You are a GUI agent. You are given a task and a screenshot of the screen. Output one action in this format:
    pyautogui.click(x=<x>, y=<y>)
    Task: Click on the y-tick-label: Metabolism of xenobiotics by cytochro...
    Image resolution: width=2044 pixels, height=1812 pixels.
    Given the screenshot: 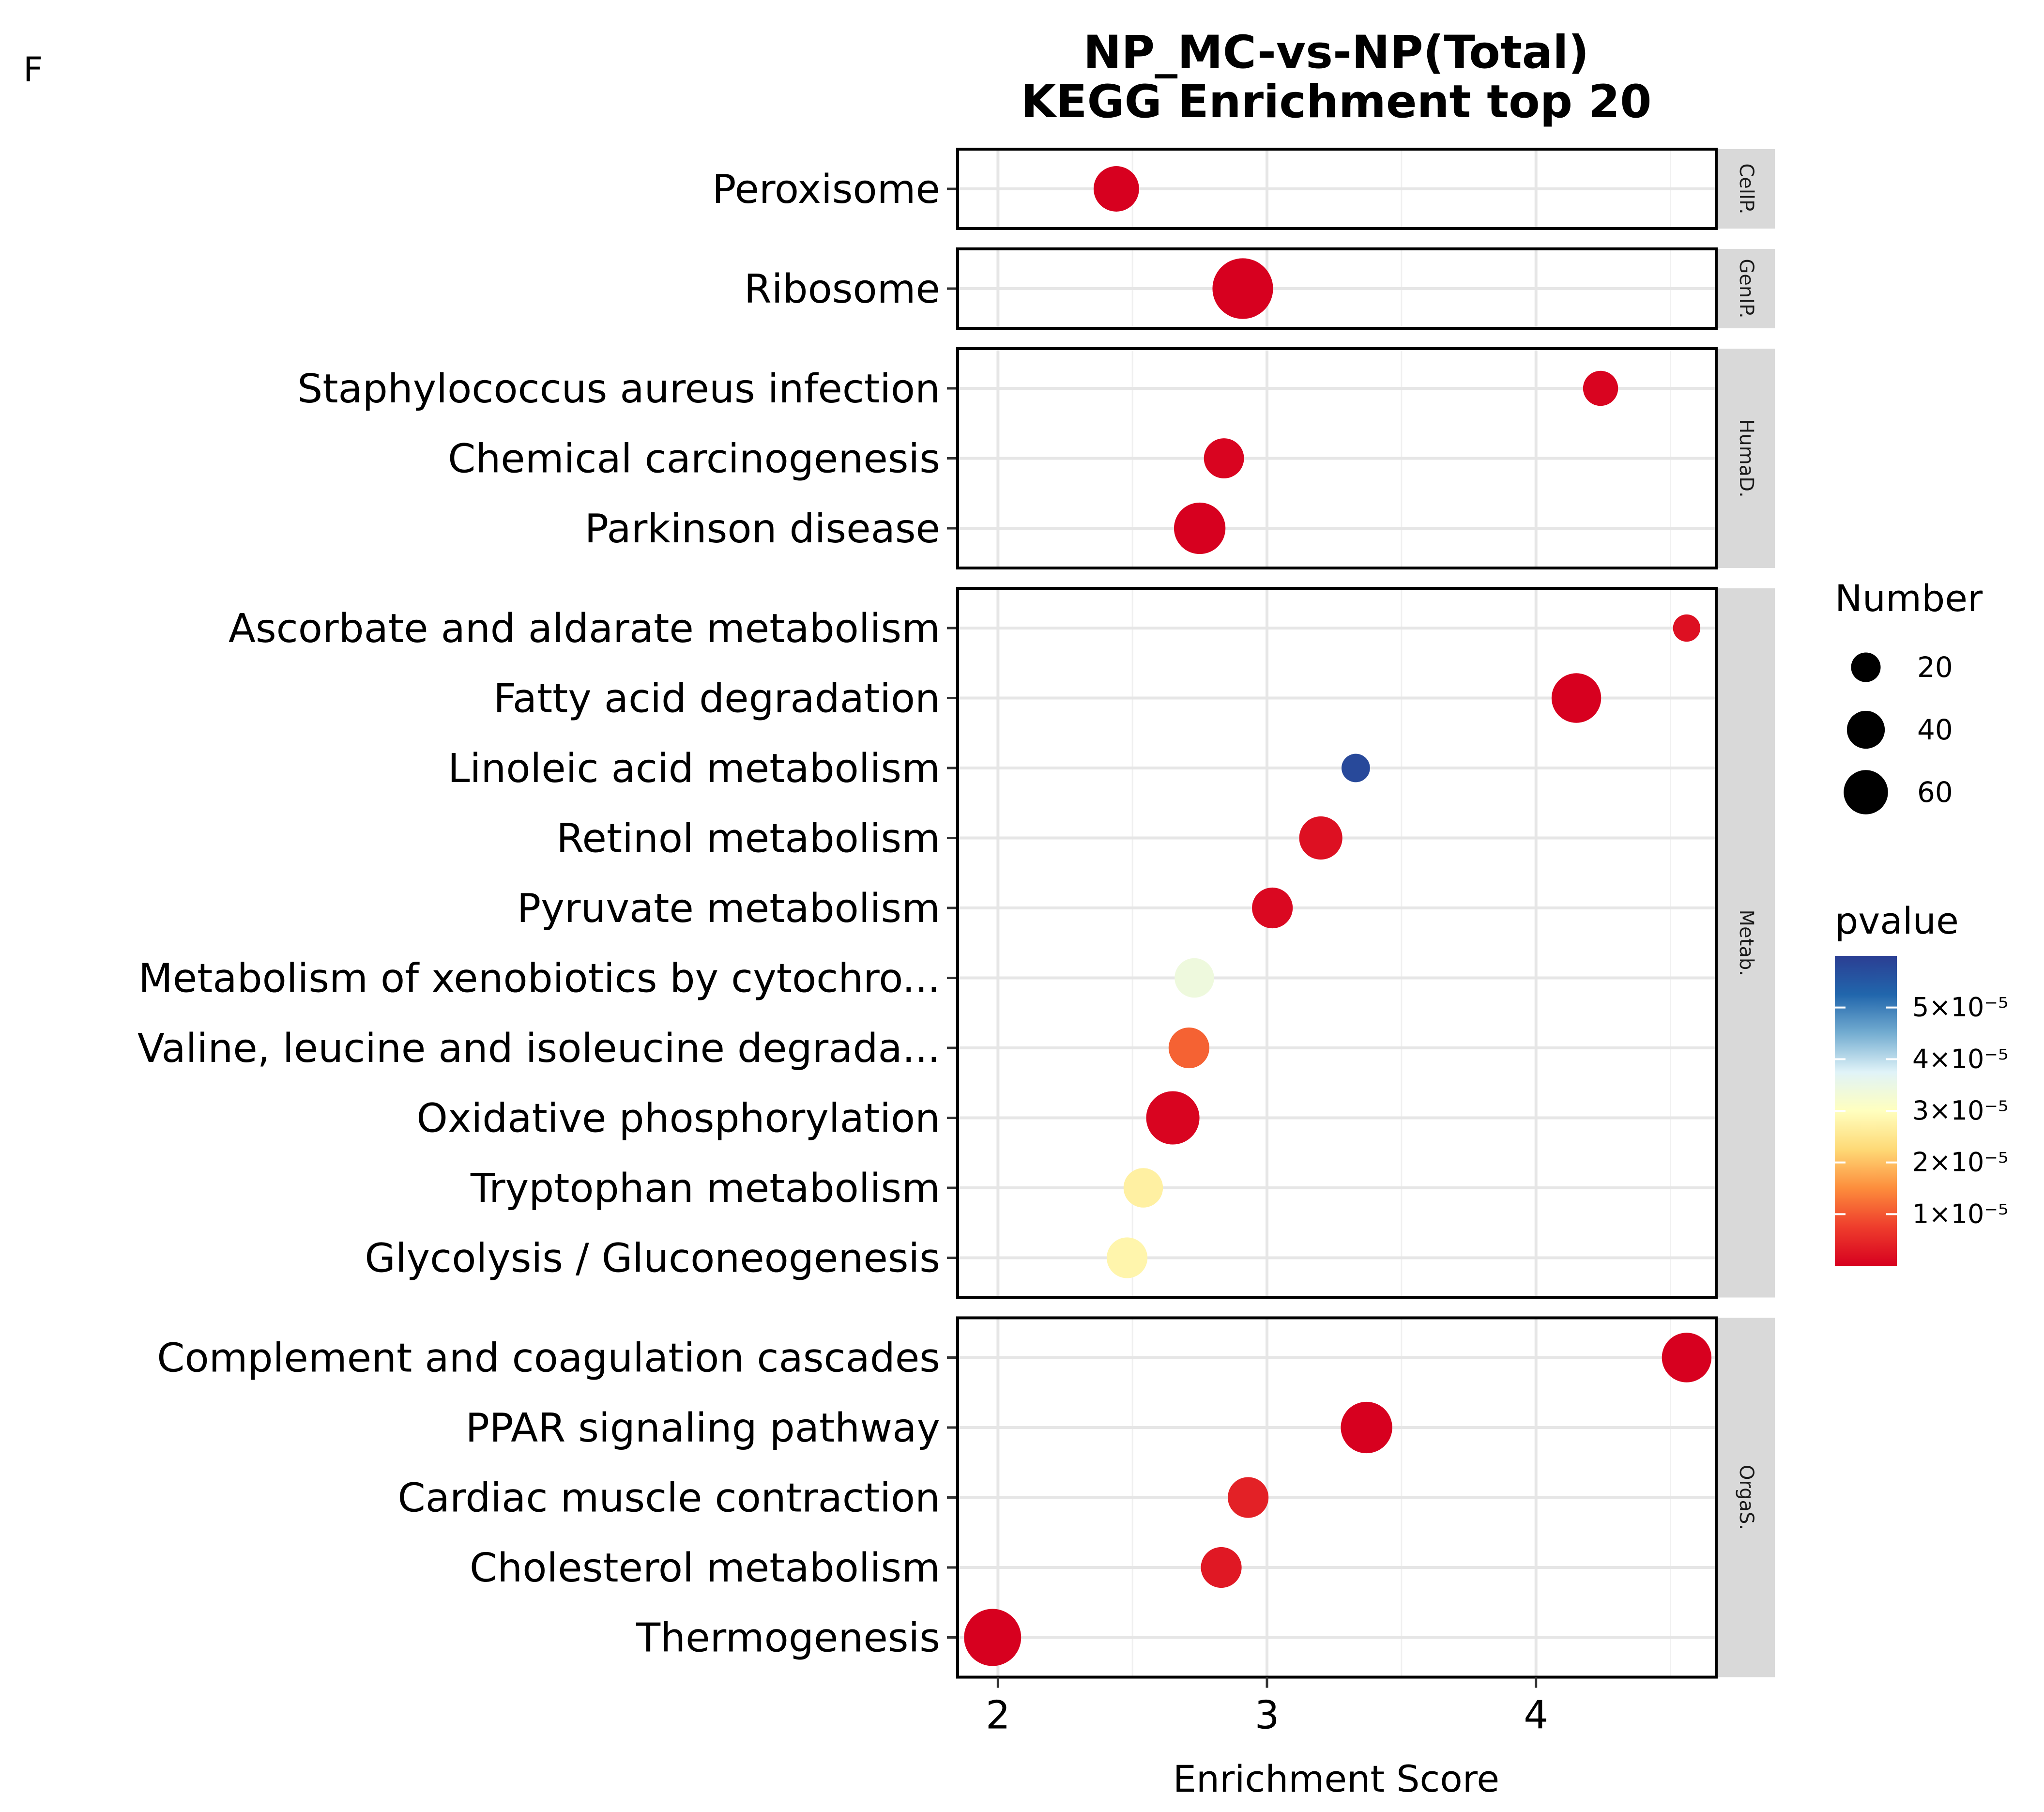 What is the action you would take?
    pyautogui.click(x=539, y=979)
    